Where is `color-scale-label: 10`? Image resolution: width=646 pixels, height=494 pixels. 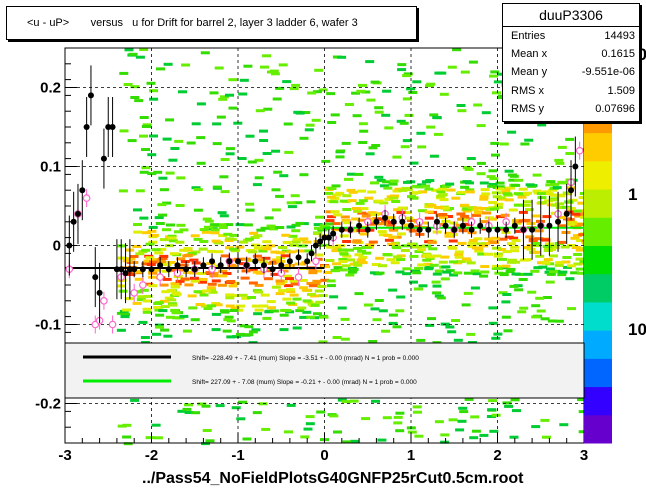 color-scale-label: 10 is located at coordinates (637, 329).